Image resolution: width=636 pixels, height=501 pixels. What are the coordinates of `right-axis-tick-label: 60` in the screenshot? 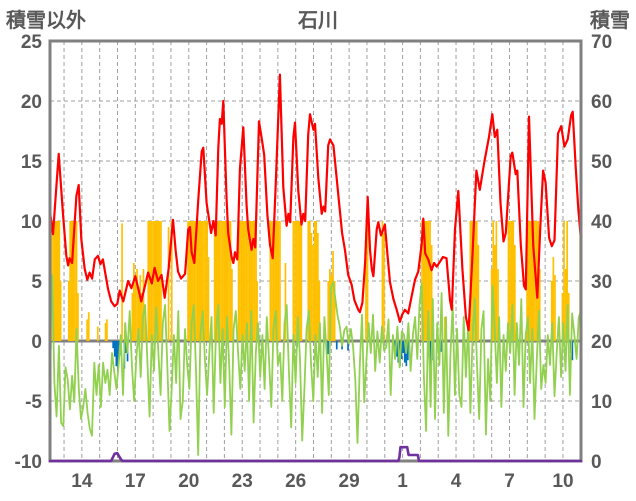 It's located at (601, 102).